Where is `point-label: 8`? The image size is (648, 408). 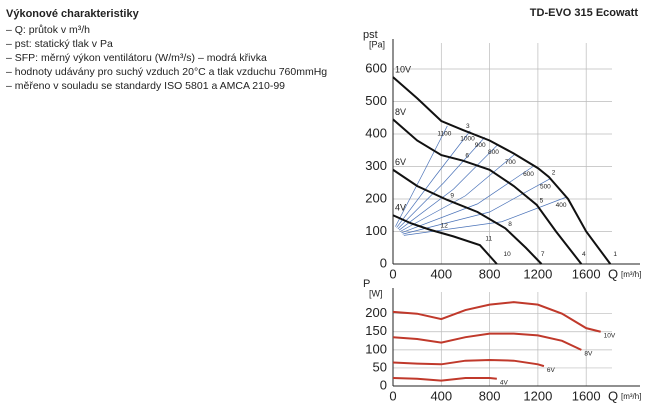 point-label: 8 is located at coordinates (510, 224).